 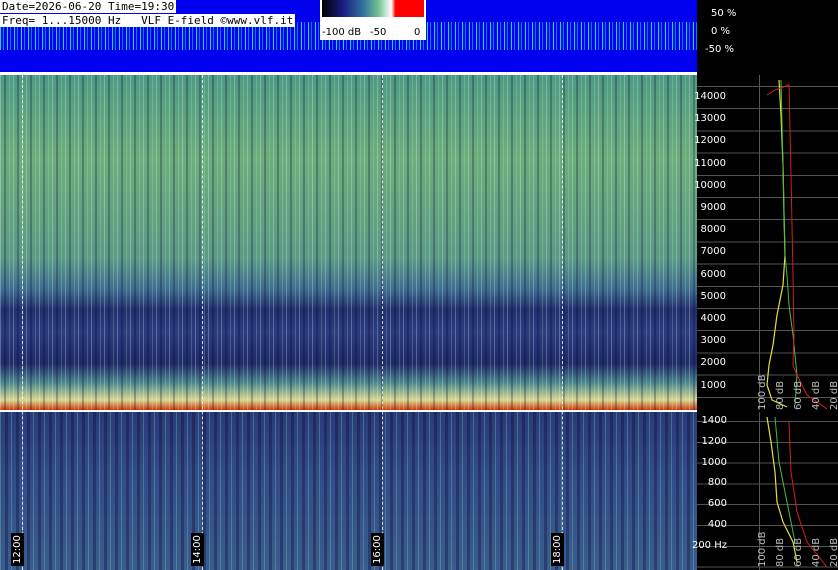 What do you see at coordinates (17, 549) in the screenshot?
I see `time-label: 12:00` at bounding box center [17, 549].